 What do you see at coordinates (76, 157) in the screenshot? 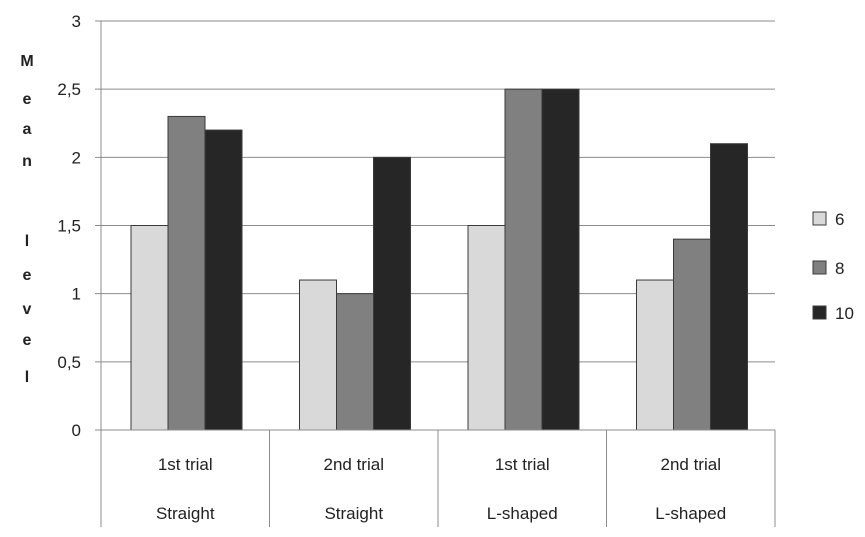
I see `y-tick-label: 2` at bounding box center [76, 157].